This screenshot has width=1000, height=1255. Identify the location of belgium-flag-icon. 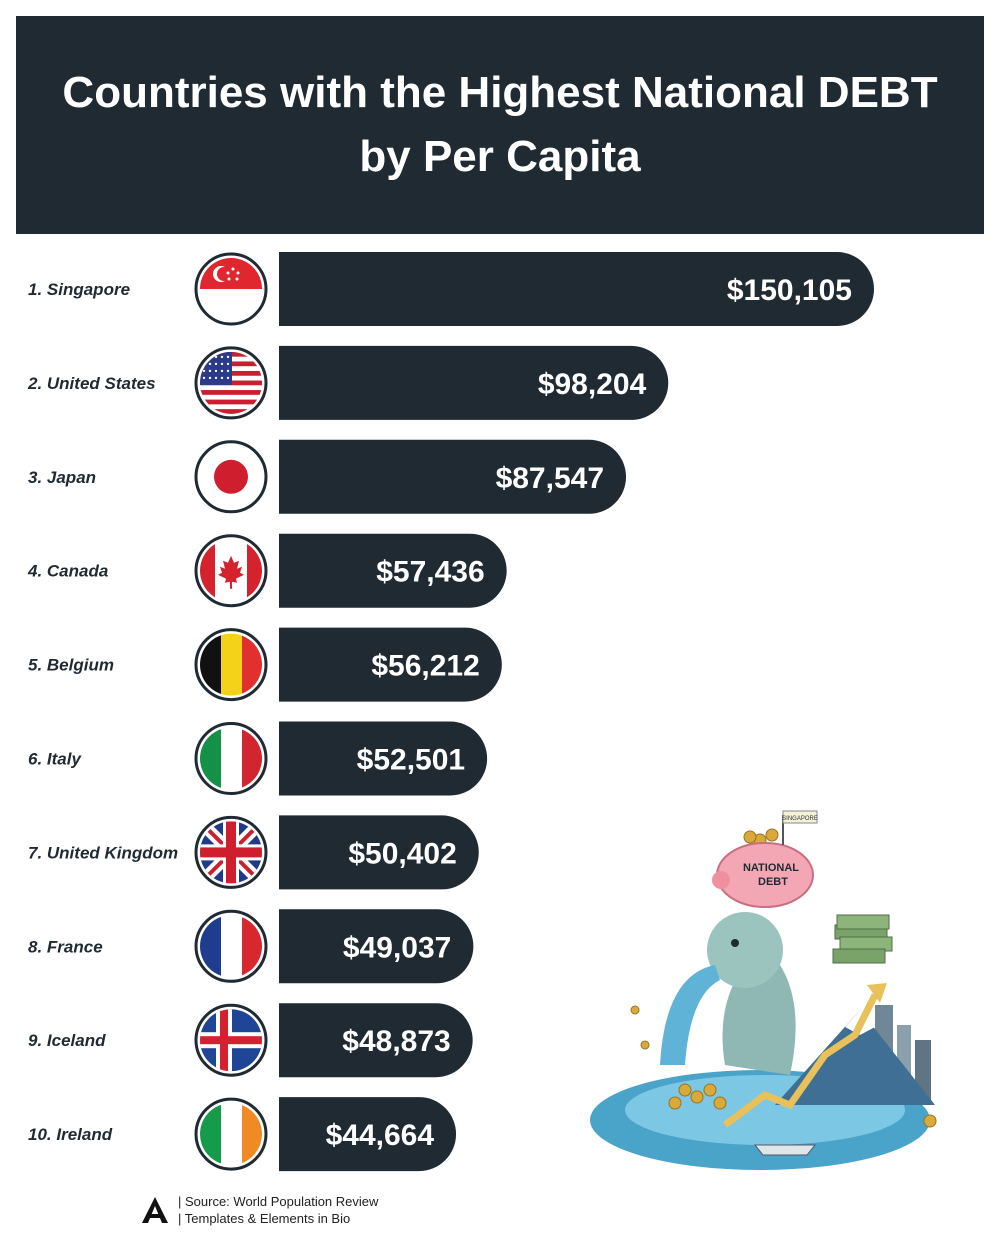
(231, 665).